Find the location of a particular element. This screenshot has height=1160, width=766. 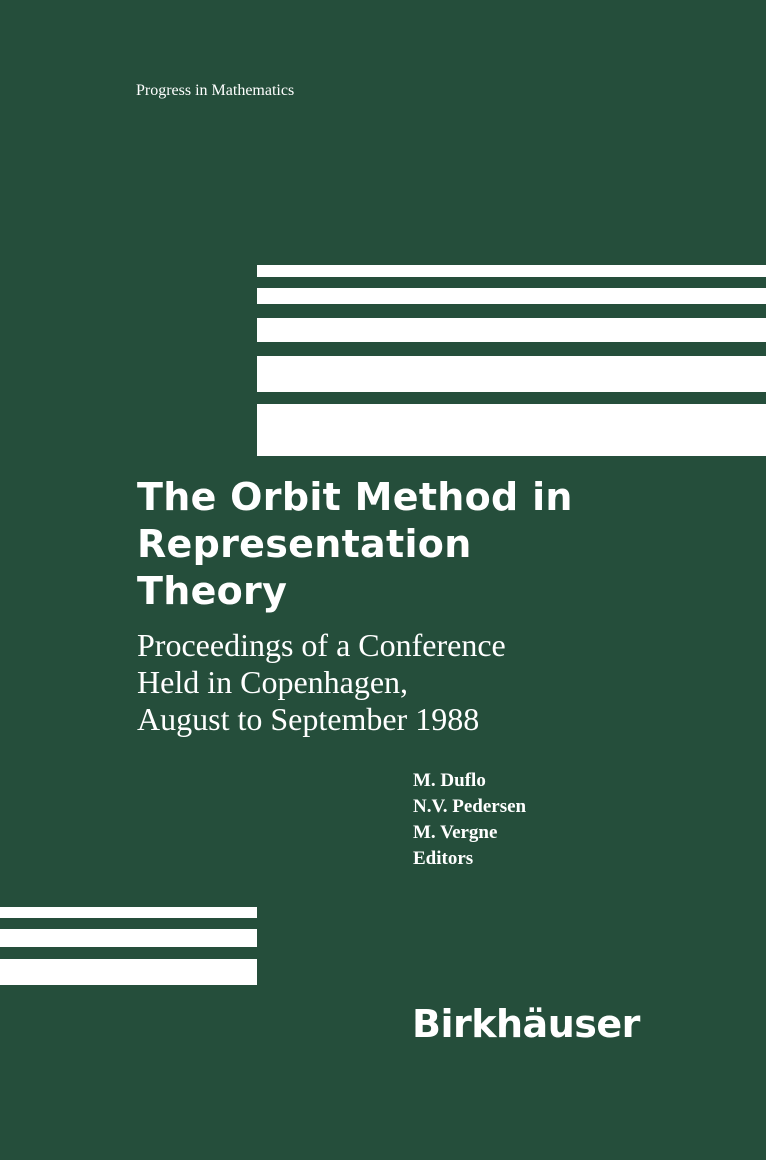

editor-name: M. Vergne is located at coordinates (455, 832).